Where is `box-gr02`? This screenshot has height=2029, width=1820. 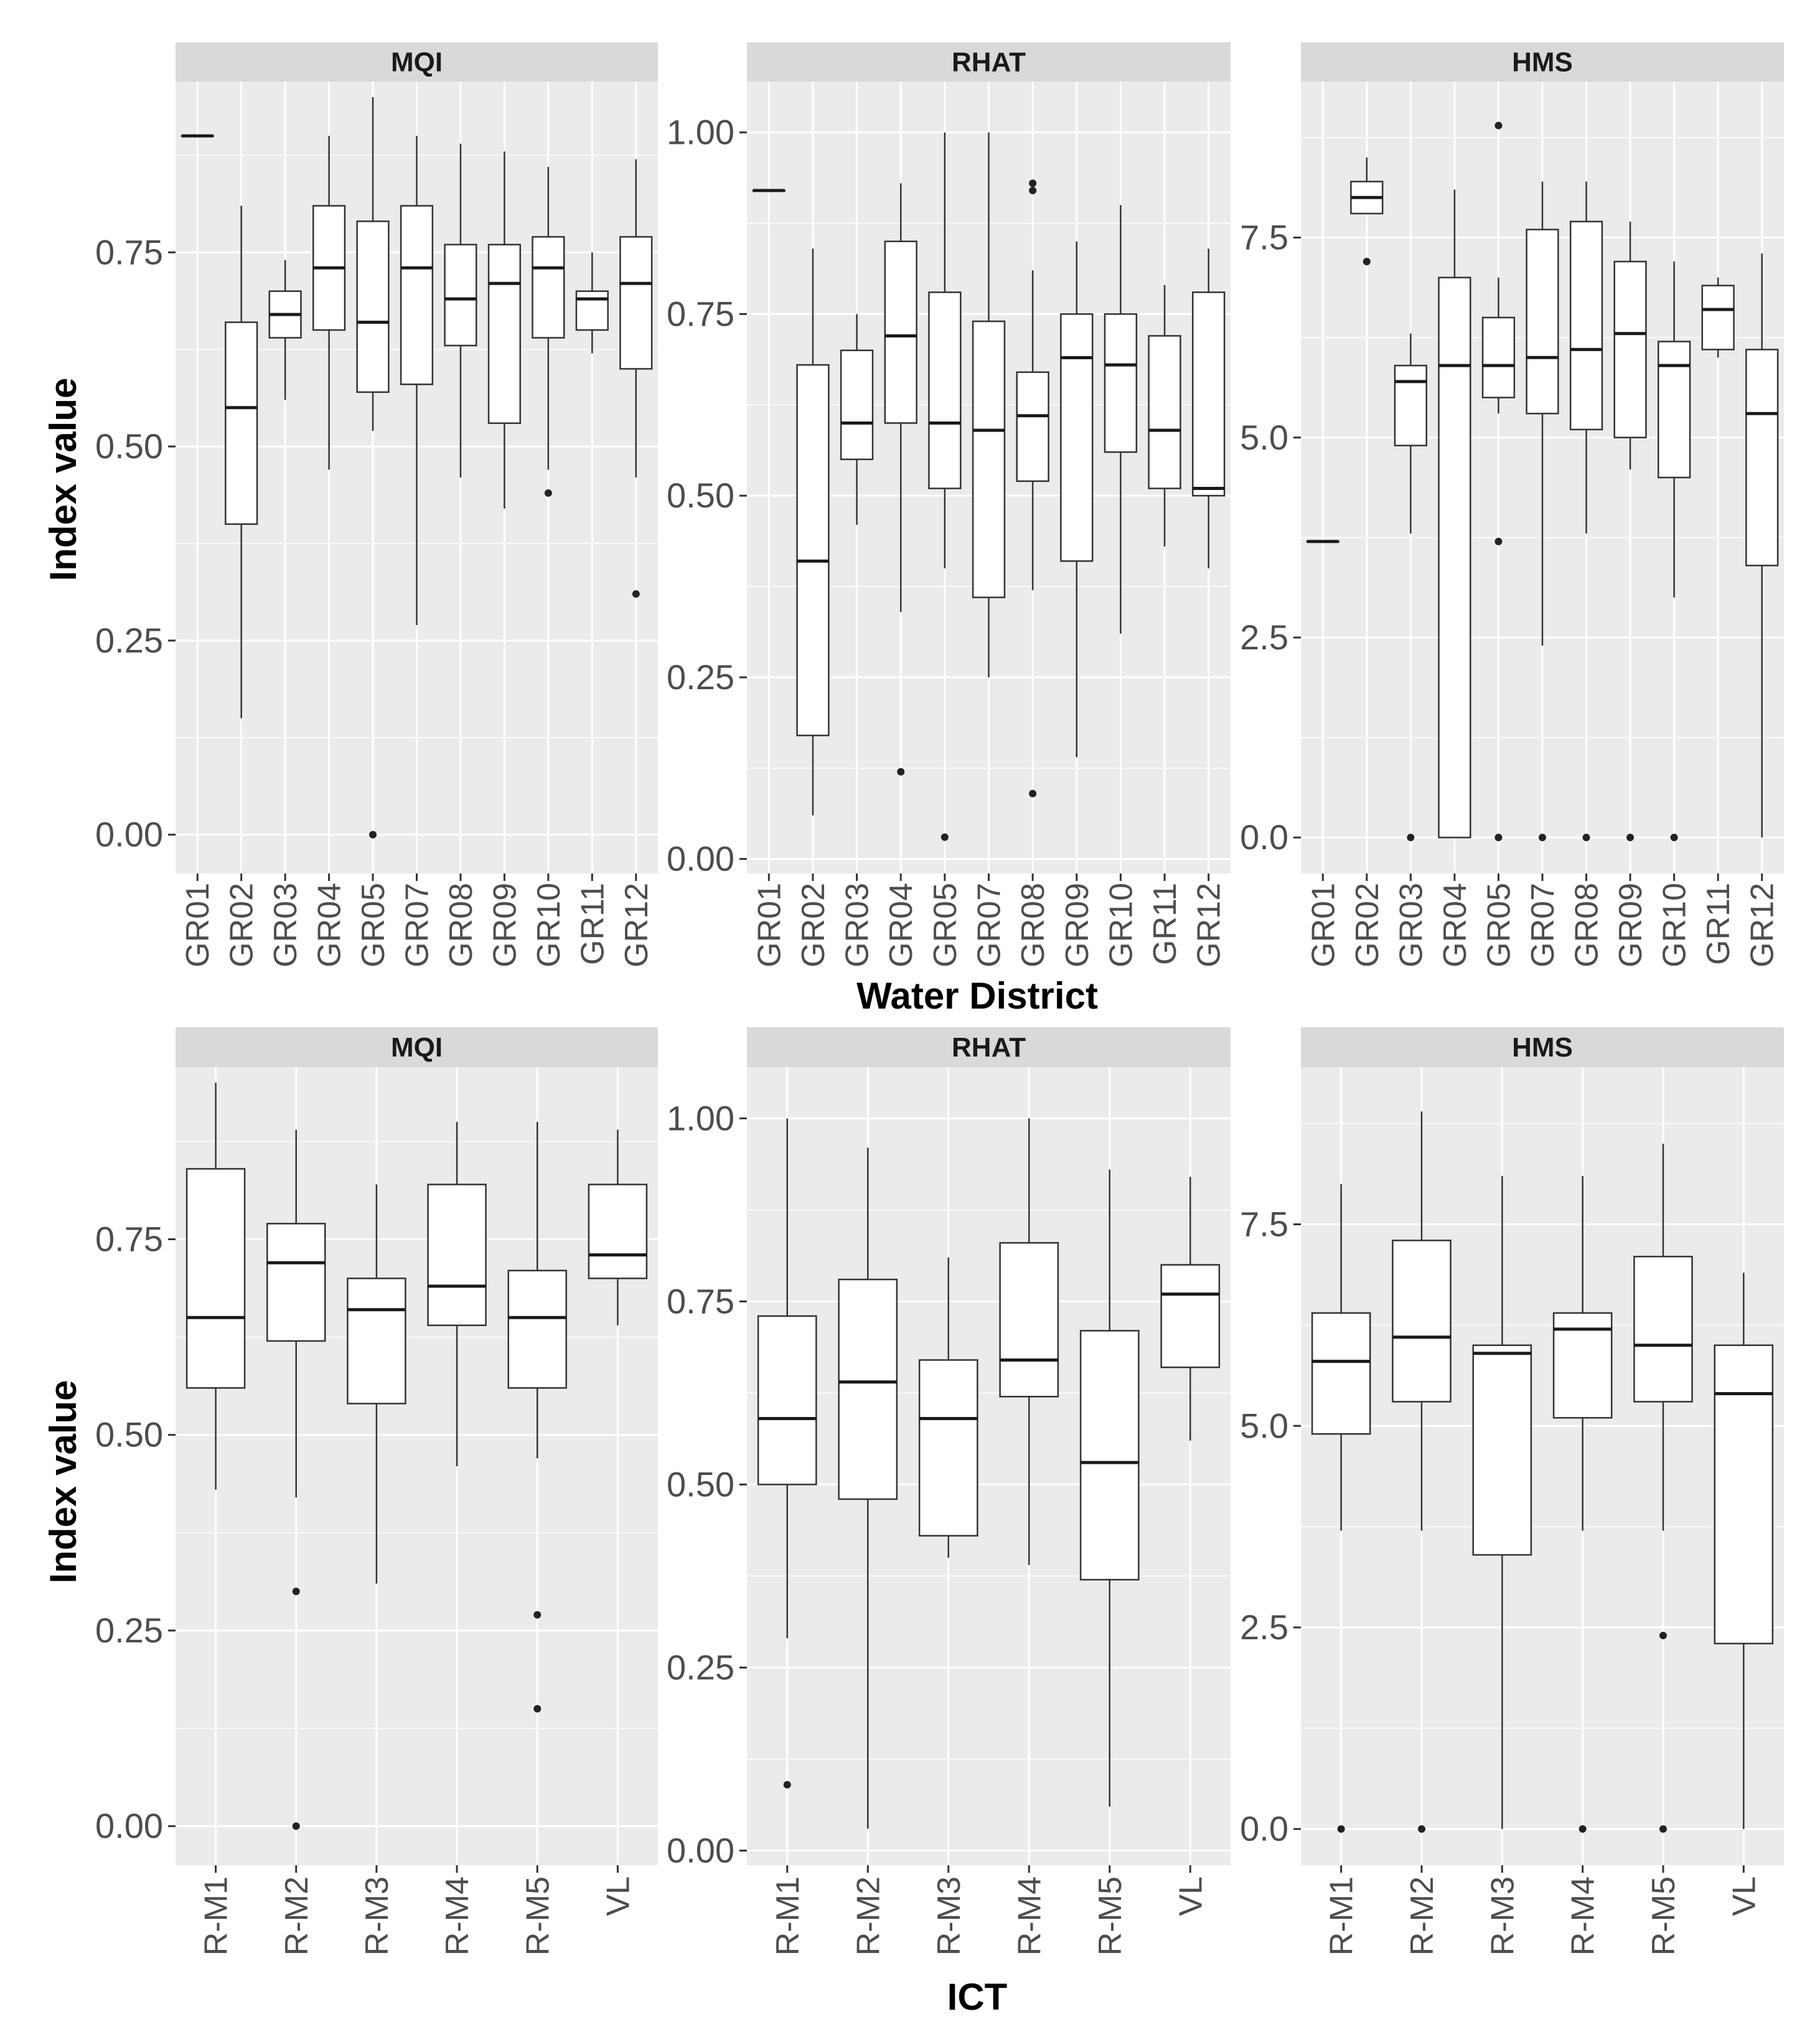 box-gr02 is located at coordinates (813, 532).